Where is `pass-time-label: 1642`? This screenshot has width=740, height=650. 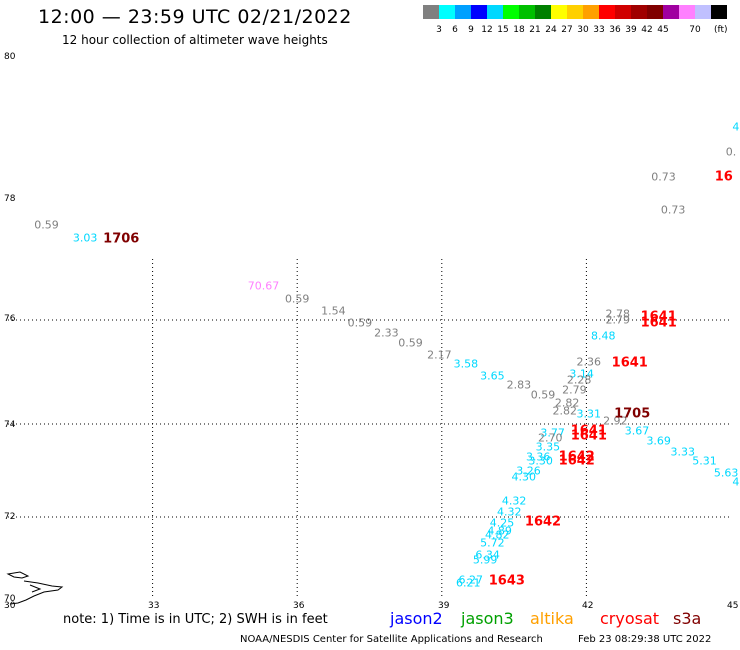
pass-time-label: 1642 is located at coordinates (543, 522).